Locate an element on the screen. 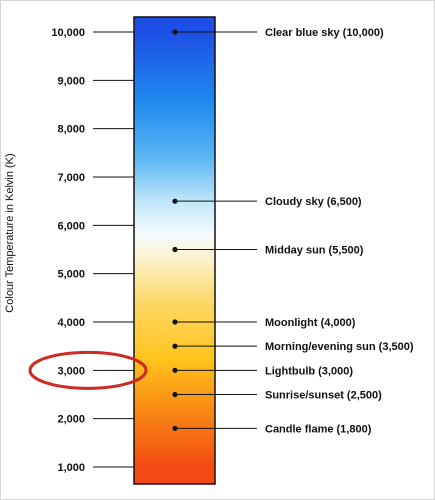 The image size is (435, 500). tick-label: 10,000 is located at coordinates (68, 33).